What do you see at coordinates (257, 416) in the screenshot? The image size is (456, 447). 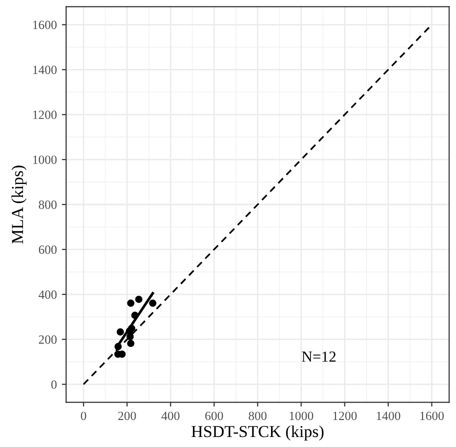 I see `x-tick-label: 800` at bounding box center [257, 416].